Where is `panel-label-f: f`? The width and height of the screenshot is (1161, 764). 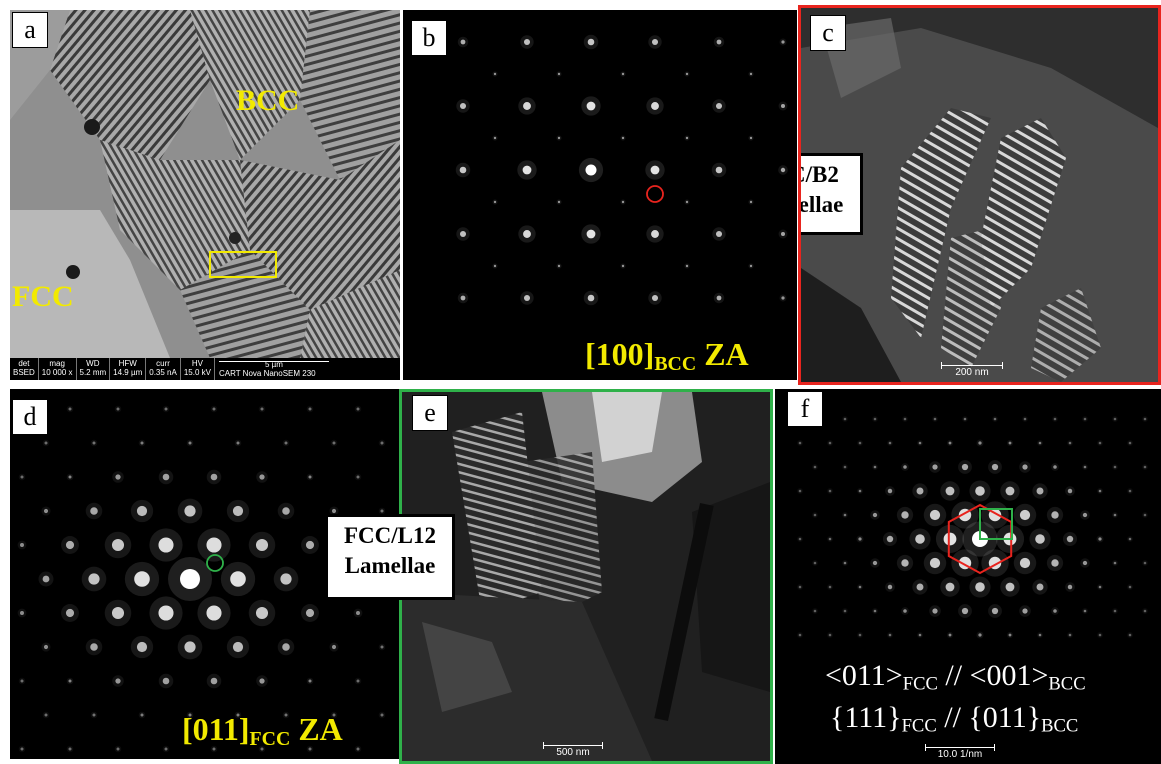 panel-label-f: f is located at coordinates (805, 409).